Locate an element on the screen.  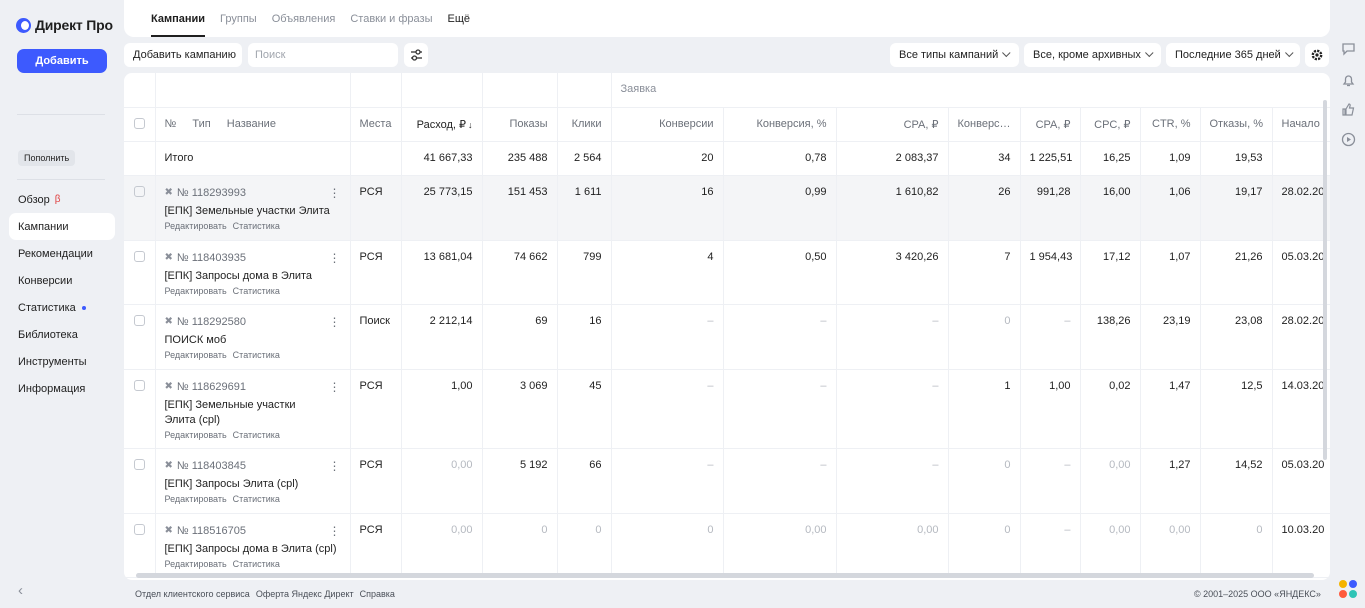
archive-filter-select: Все, кроме архивных is located at coordinates (1092, 55).